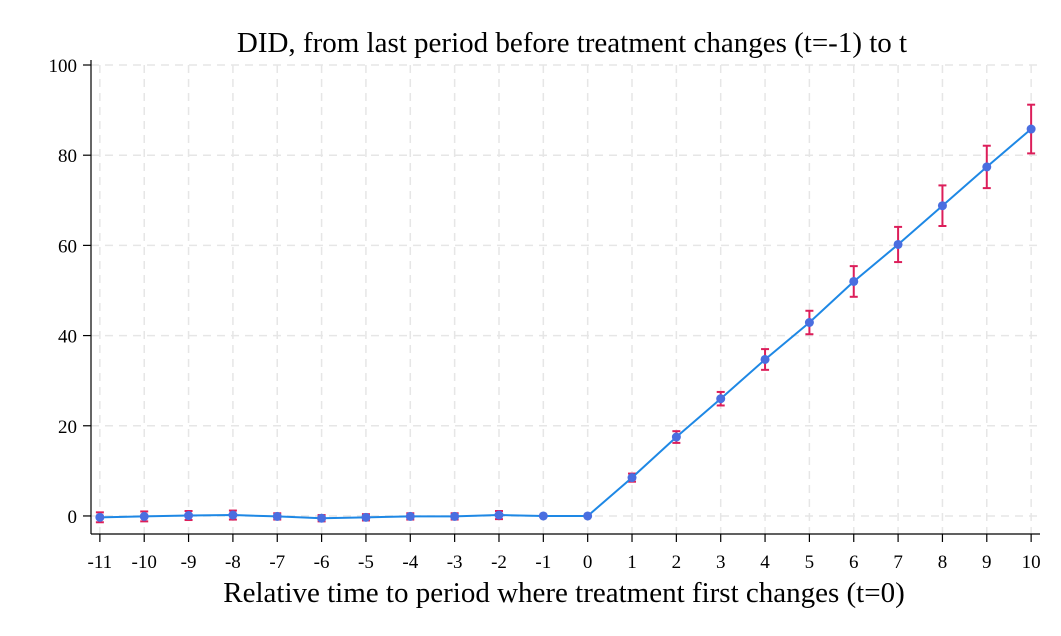 Image resolution: width=1061 pixels, height=636 pixels. I want to click on x-tick-label: -10, so click(144, 562).